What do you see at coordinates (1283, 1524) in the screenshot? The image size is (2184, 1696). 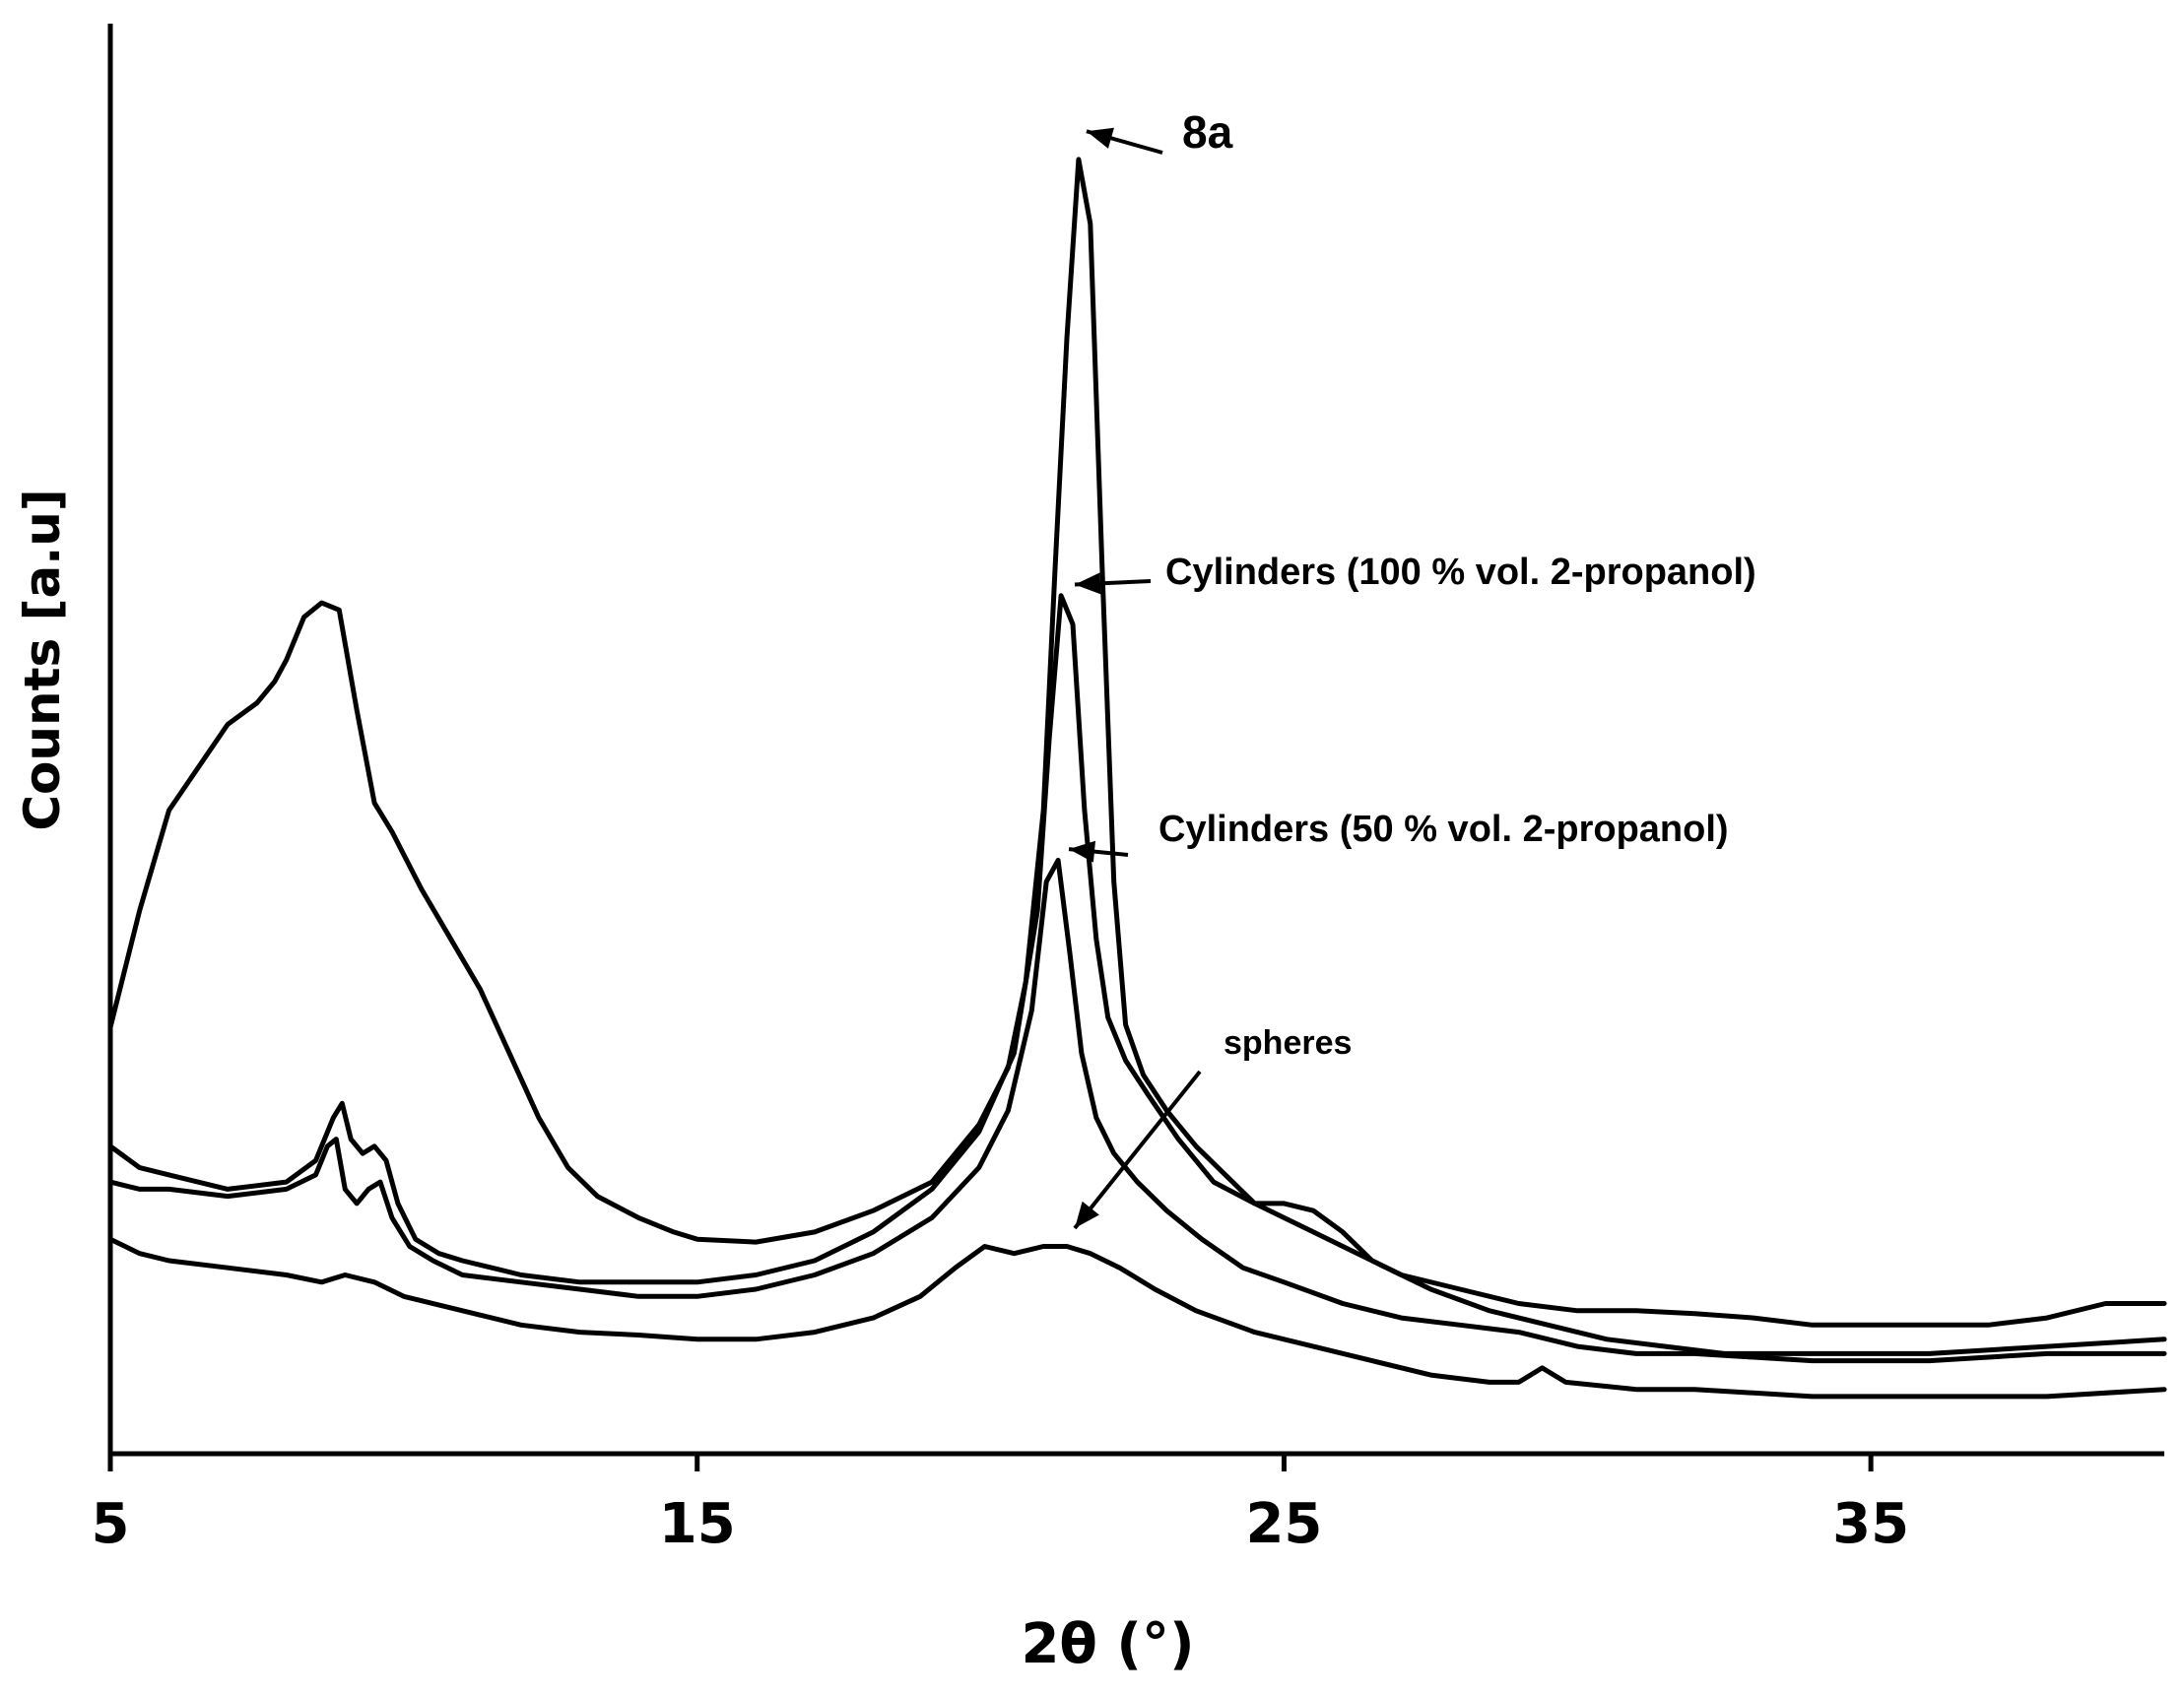 I see `x-tick-label: 25` at bounding box center [1283, 1524].